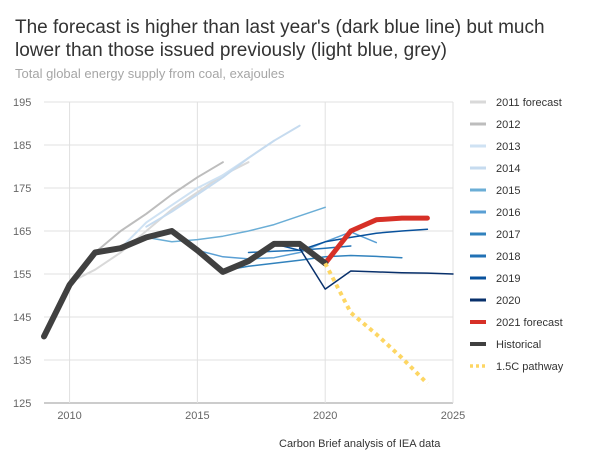 This screenshot has width=591, height=468. I want to click on legend-label: 2012, so click(508, 125).